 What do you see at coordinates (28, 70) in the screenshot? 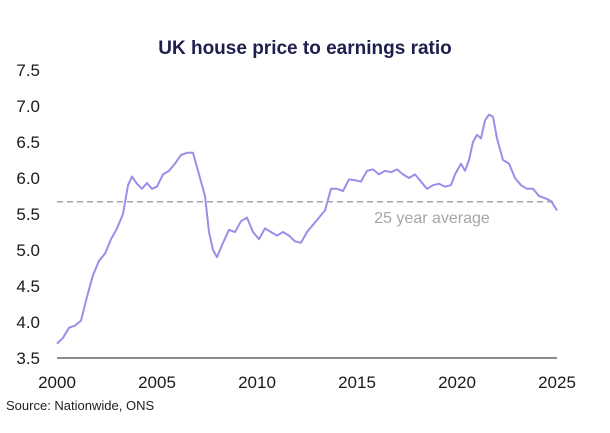
I see `y-tick-label: 7.5` at bounding box center [28, 70].